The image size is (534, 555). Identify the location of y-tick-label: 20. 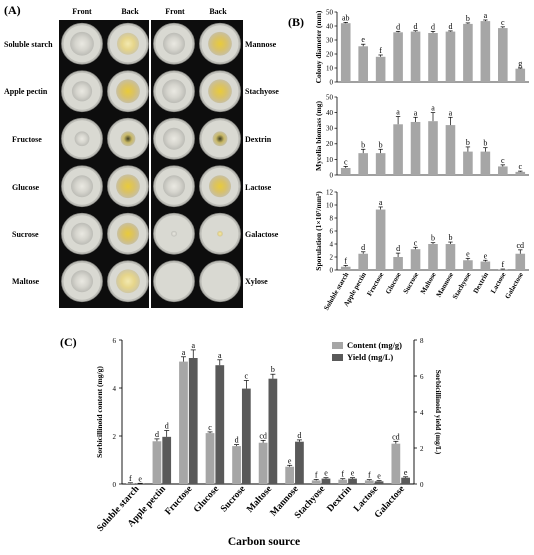
(330, 144).